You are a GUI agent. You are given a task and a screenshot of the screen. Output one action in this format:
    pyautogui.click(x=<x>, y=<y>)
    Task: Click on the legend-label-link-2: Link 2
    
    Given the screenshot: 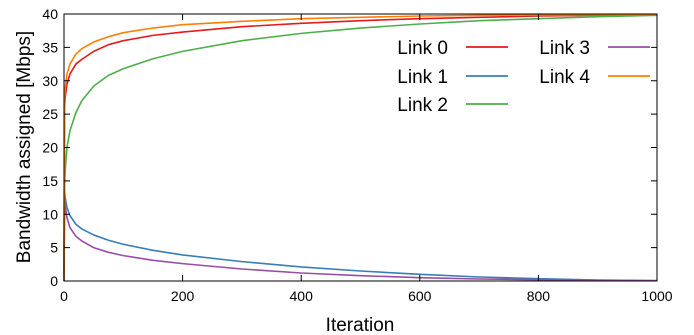 What is the action you would take?
    pyautogui.click(x=422, y=105)
    